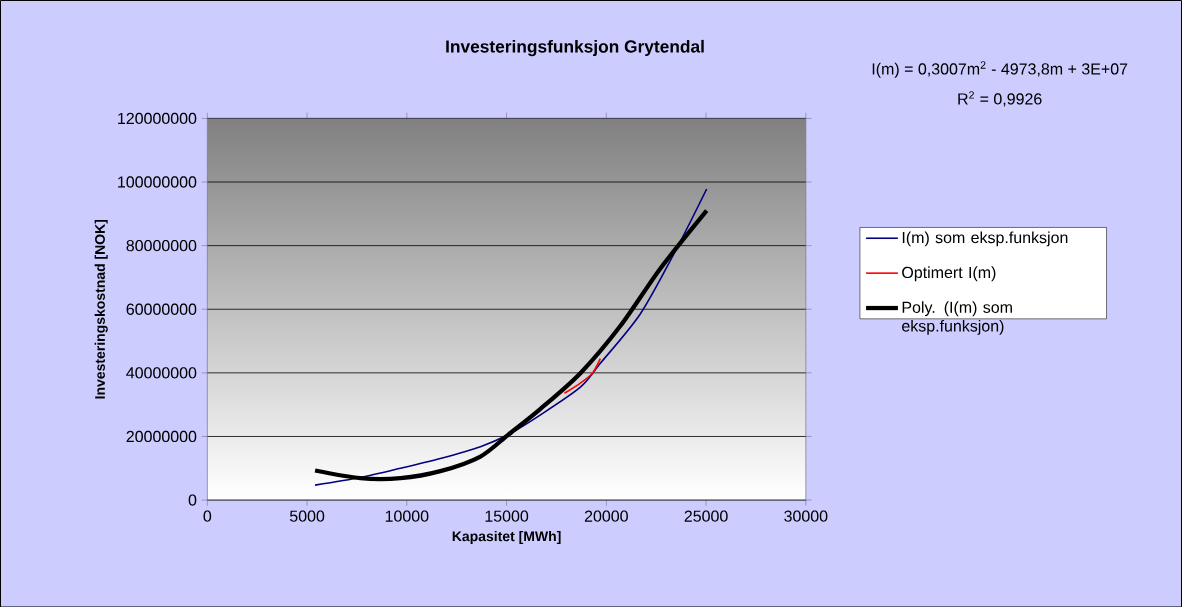  Describe the element at coordinates (101, 309) in the screenshot. I see `y-axis-title: Investeringskostnad [NOK]` at that location.